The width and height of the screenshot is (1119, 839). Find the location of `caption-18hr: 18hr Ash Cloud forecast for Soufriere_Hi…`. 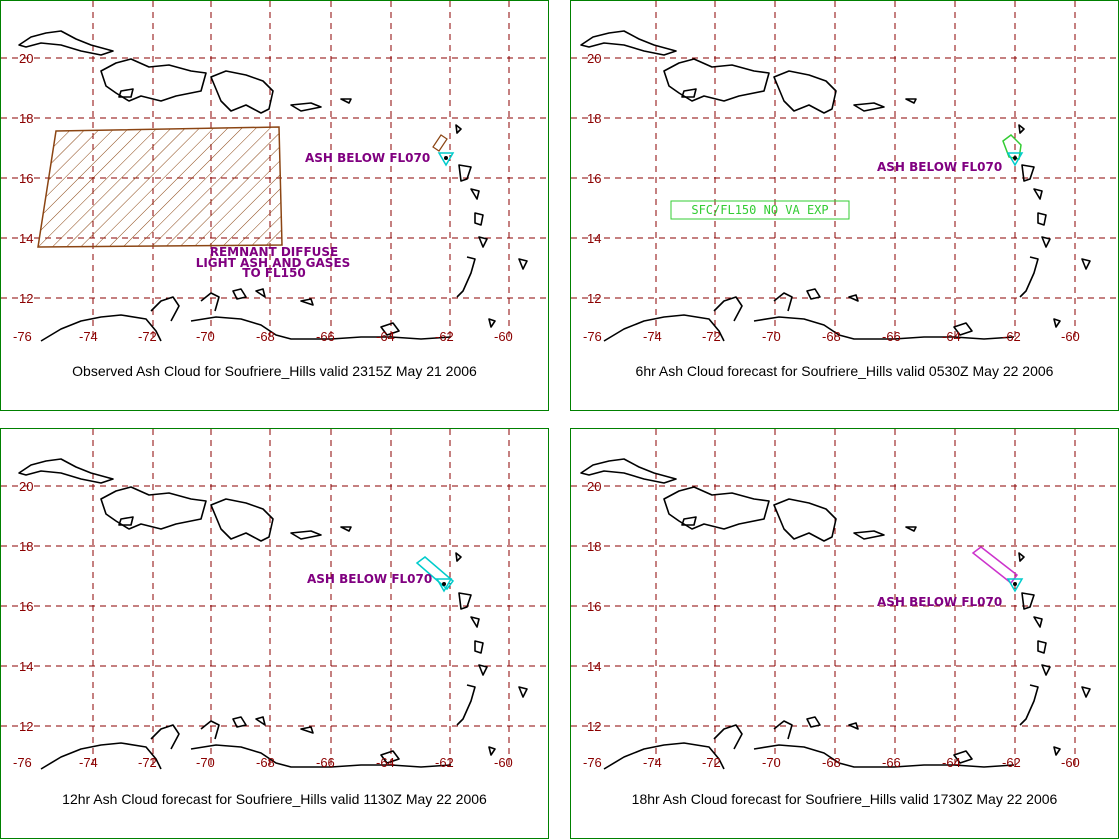

caption-18hr: 18hr Ash Cloud forecast for Soufriere_Hi… is located at coordinates (844, 799).